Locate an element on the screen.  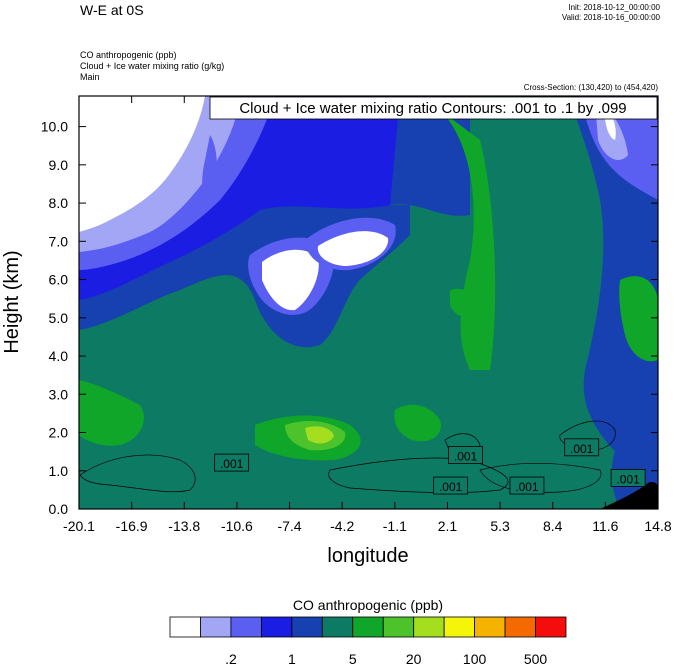
y-tick-label: 2.0 is located at coordinates (59, 433).